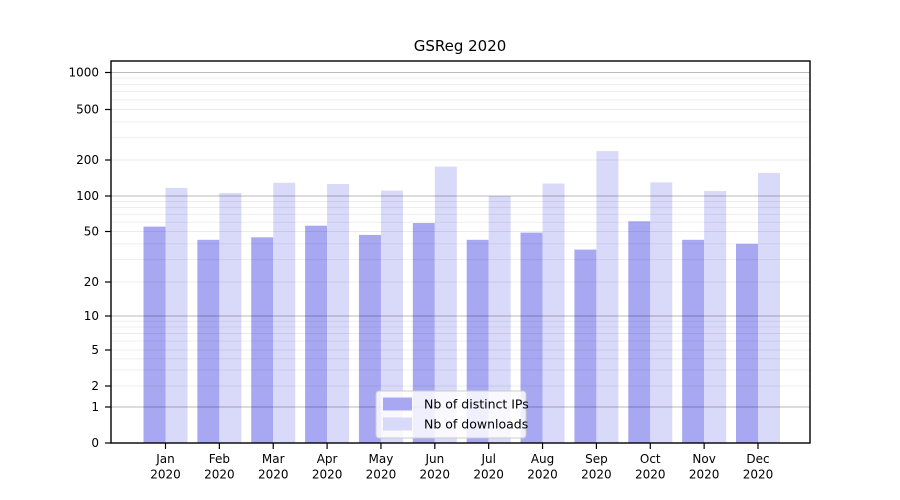 The image size is (900, 500). What do you see at coordinates (338, 313) in the screenshot?
I see `bar-nb-of-downloads-apr-2020` at bounding box center [338, 313].